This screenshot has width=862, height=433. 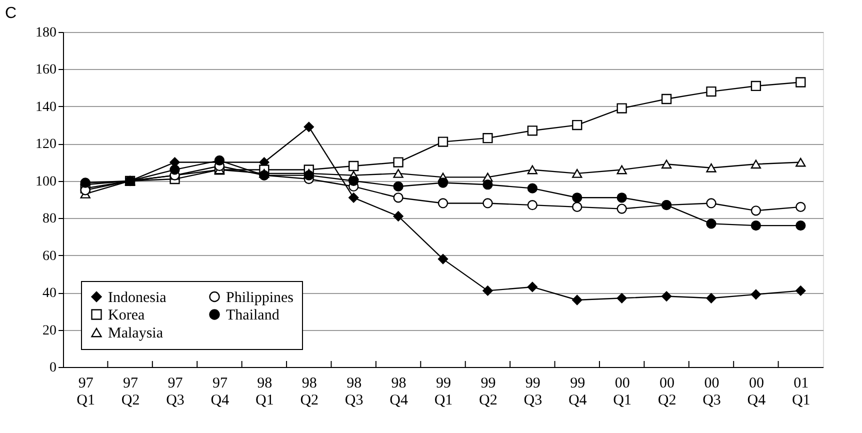 What do you see at coordinates (46, 144) in the screenshot?
I see `y-tick-label: 120` at bounding box center [46, 144].